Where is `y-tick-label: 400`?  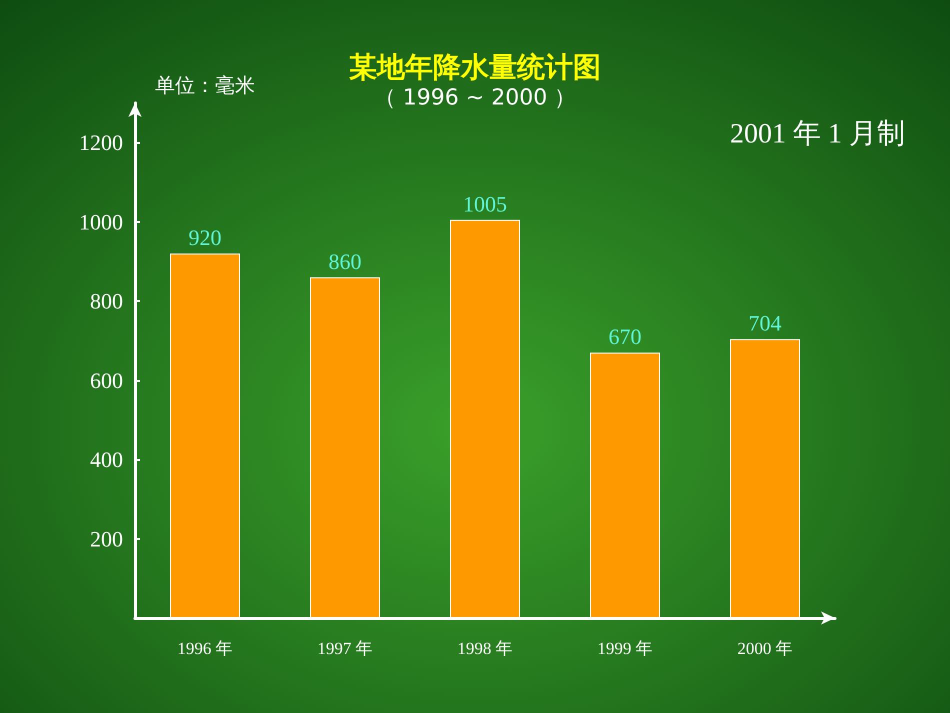 y-tick-label: 400 is located at coordinates (106, 459).